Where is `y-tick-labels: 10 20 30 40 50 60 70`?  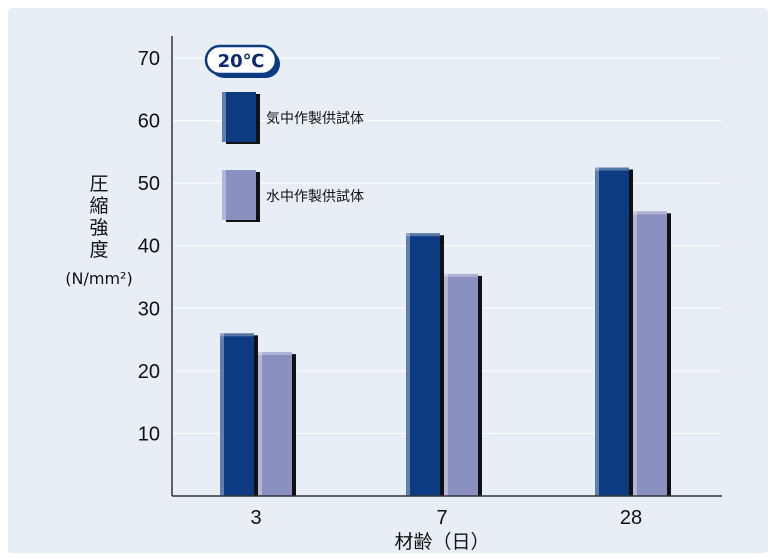
y-tick-labels: 10 20 30 40 50 60 70 is located at coordinates (149, 246).